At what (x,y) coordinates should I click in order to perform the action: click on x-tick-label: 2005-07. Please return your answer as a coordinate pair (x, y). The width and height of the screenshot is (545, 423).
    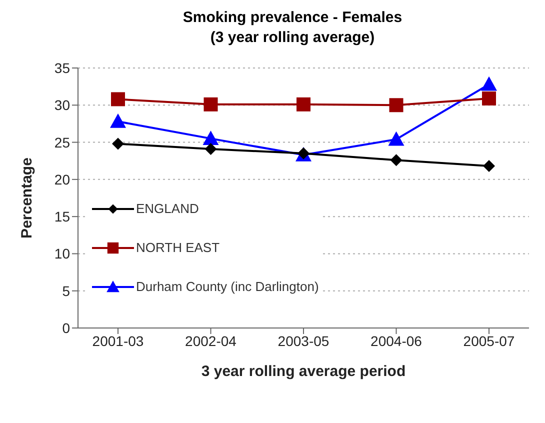
    Looking at the image, I should click on (489, 340).